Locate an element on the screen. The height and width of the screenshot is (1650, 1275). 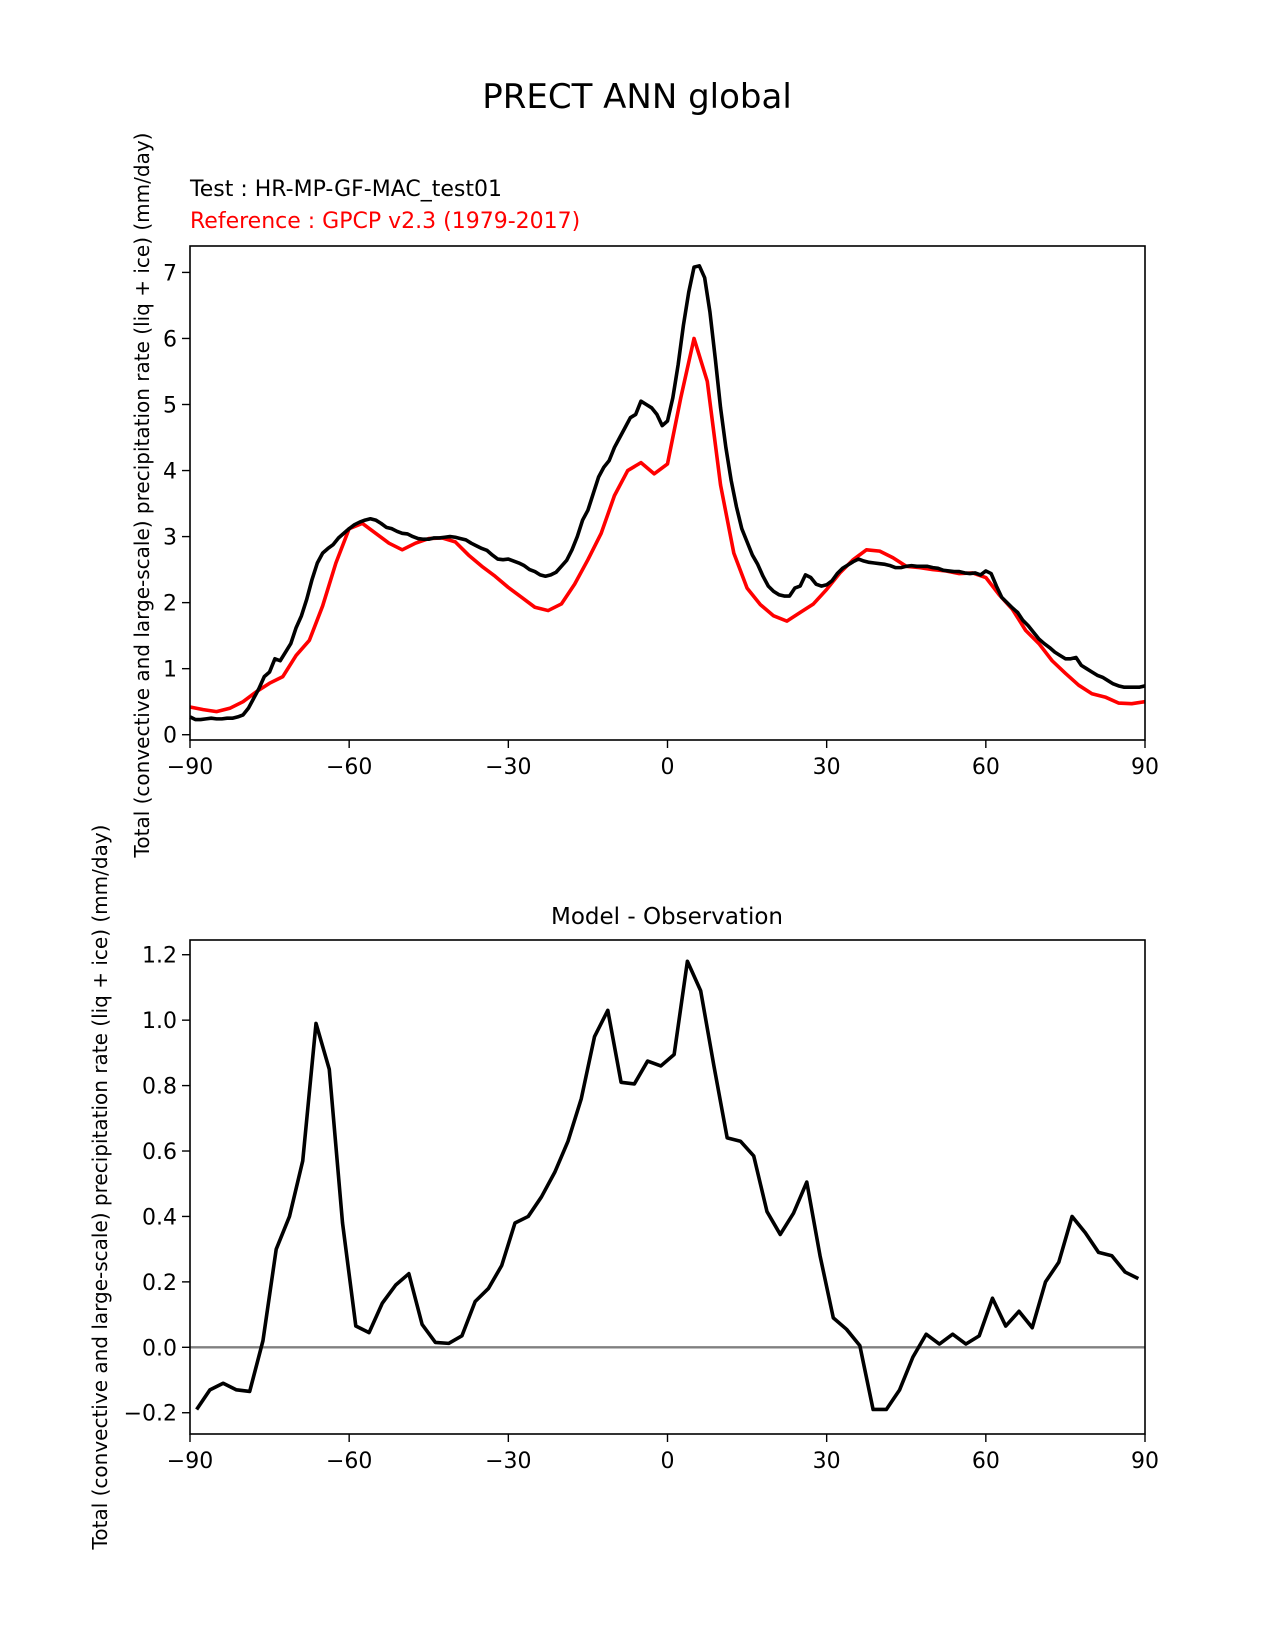
bottom-x-tick-label: −60 is located at coordinates (349, 1461).